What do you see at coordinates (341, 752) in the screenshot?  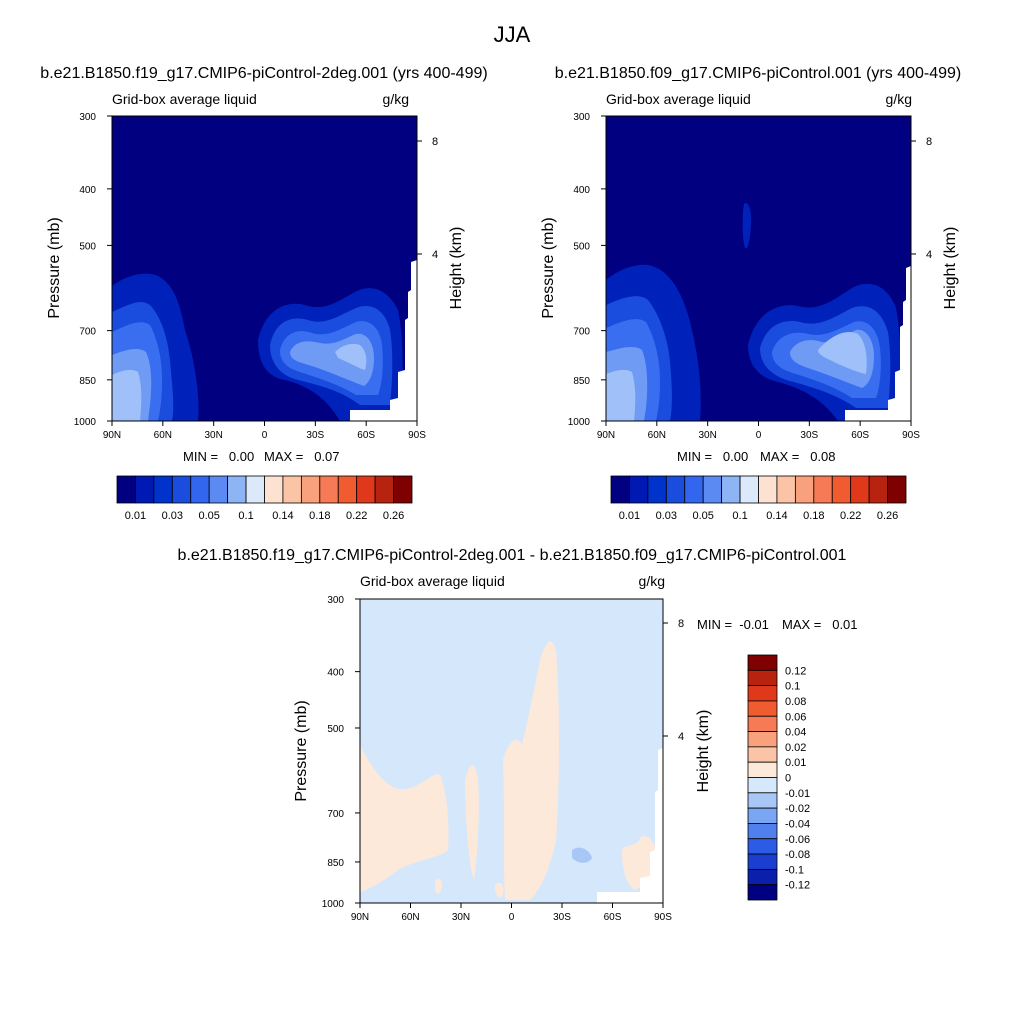 I see `panel-3-yticks: 300 400 500 700 850 1000` at bounding box center [341, 752].